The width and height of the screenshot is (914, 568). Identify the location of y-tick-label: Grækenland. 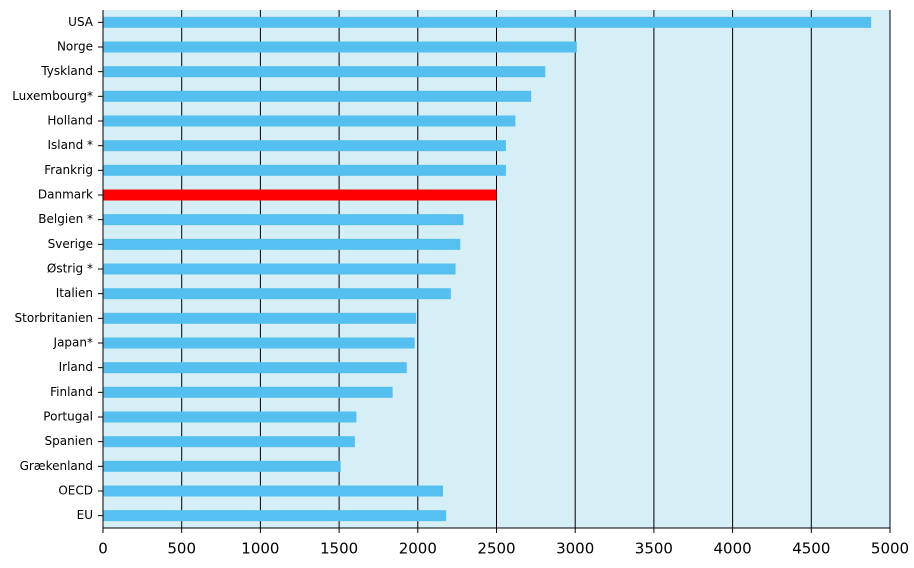
(56, 466).